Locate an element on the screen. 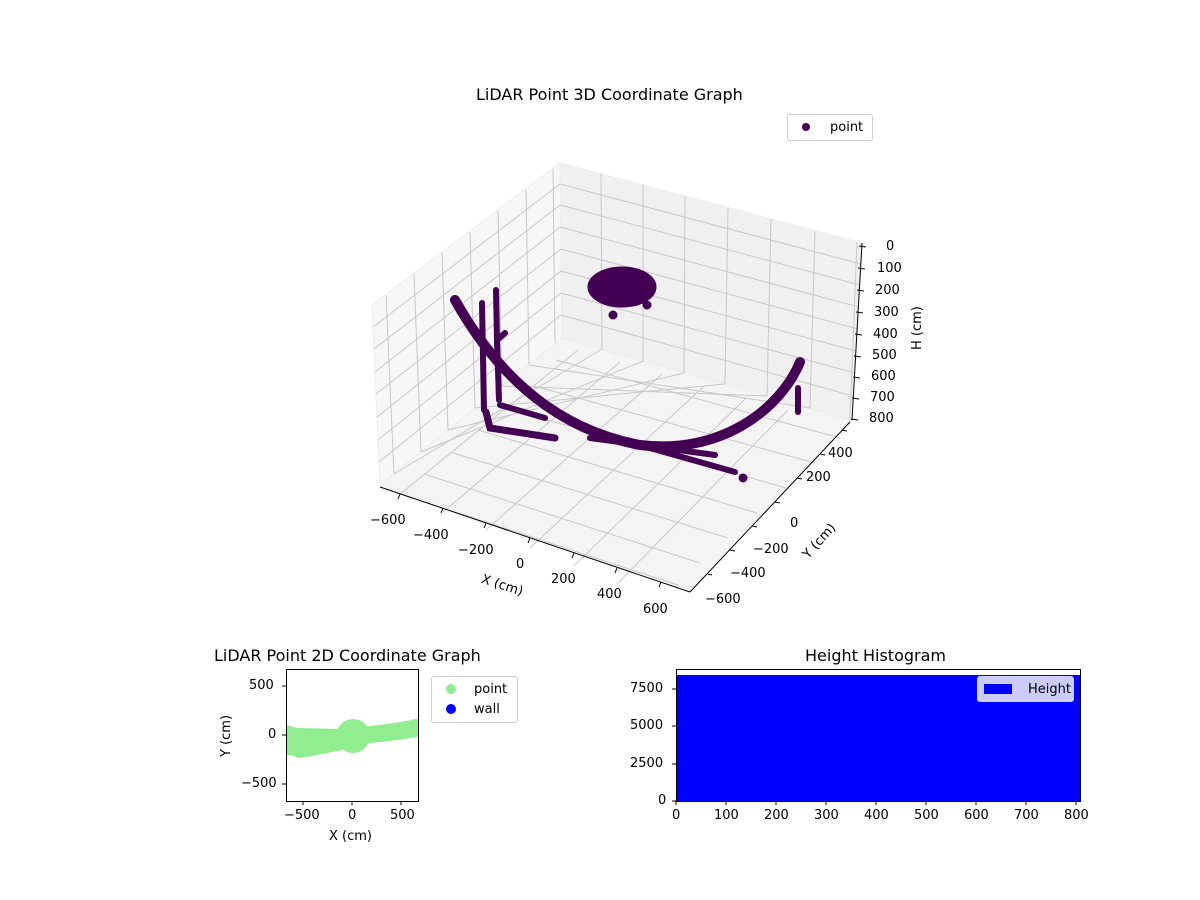 This screenshot has width=1200, height=900. y-tick: 7500 is located at coordinates (647, 688).